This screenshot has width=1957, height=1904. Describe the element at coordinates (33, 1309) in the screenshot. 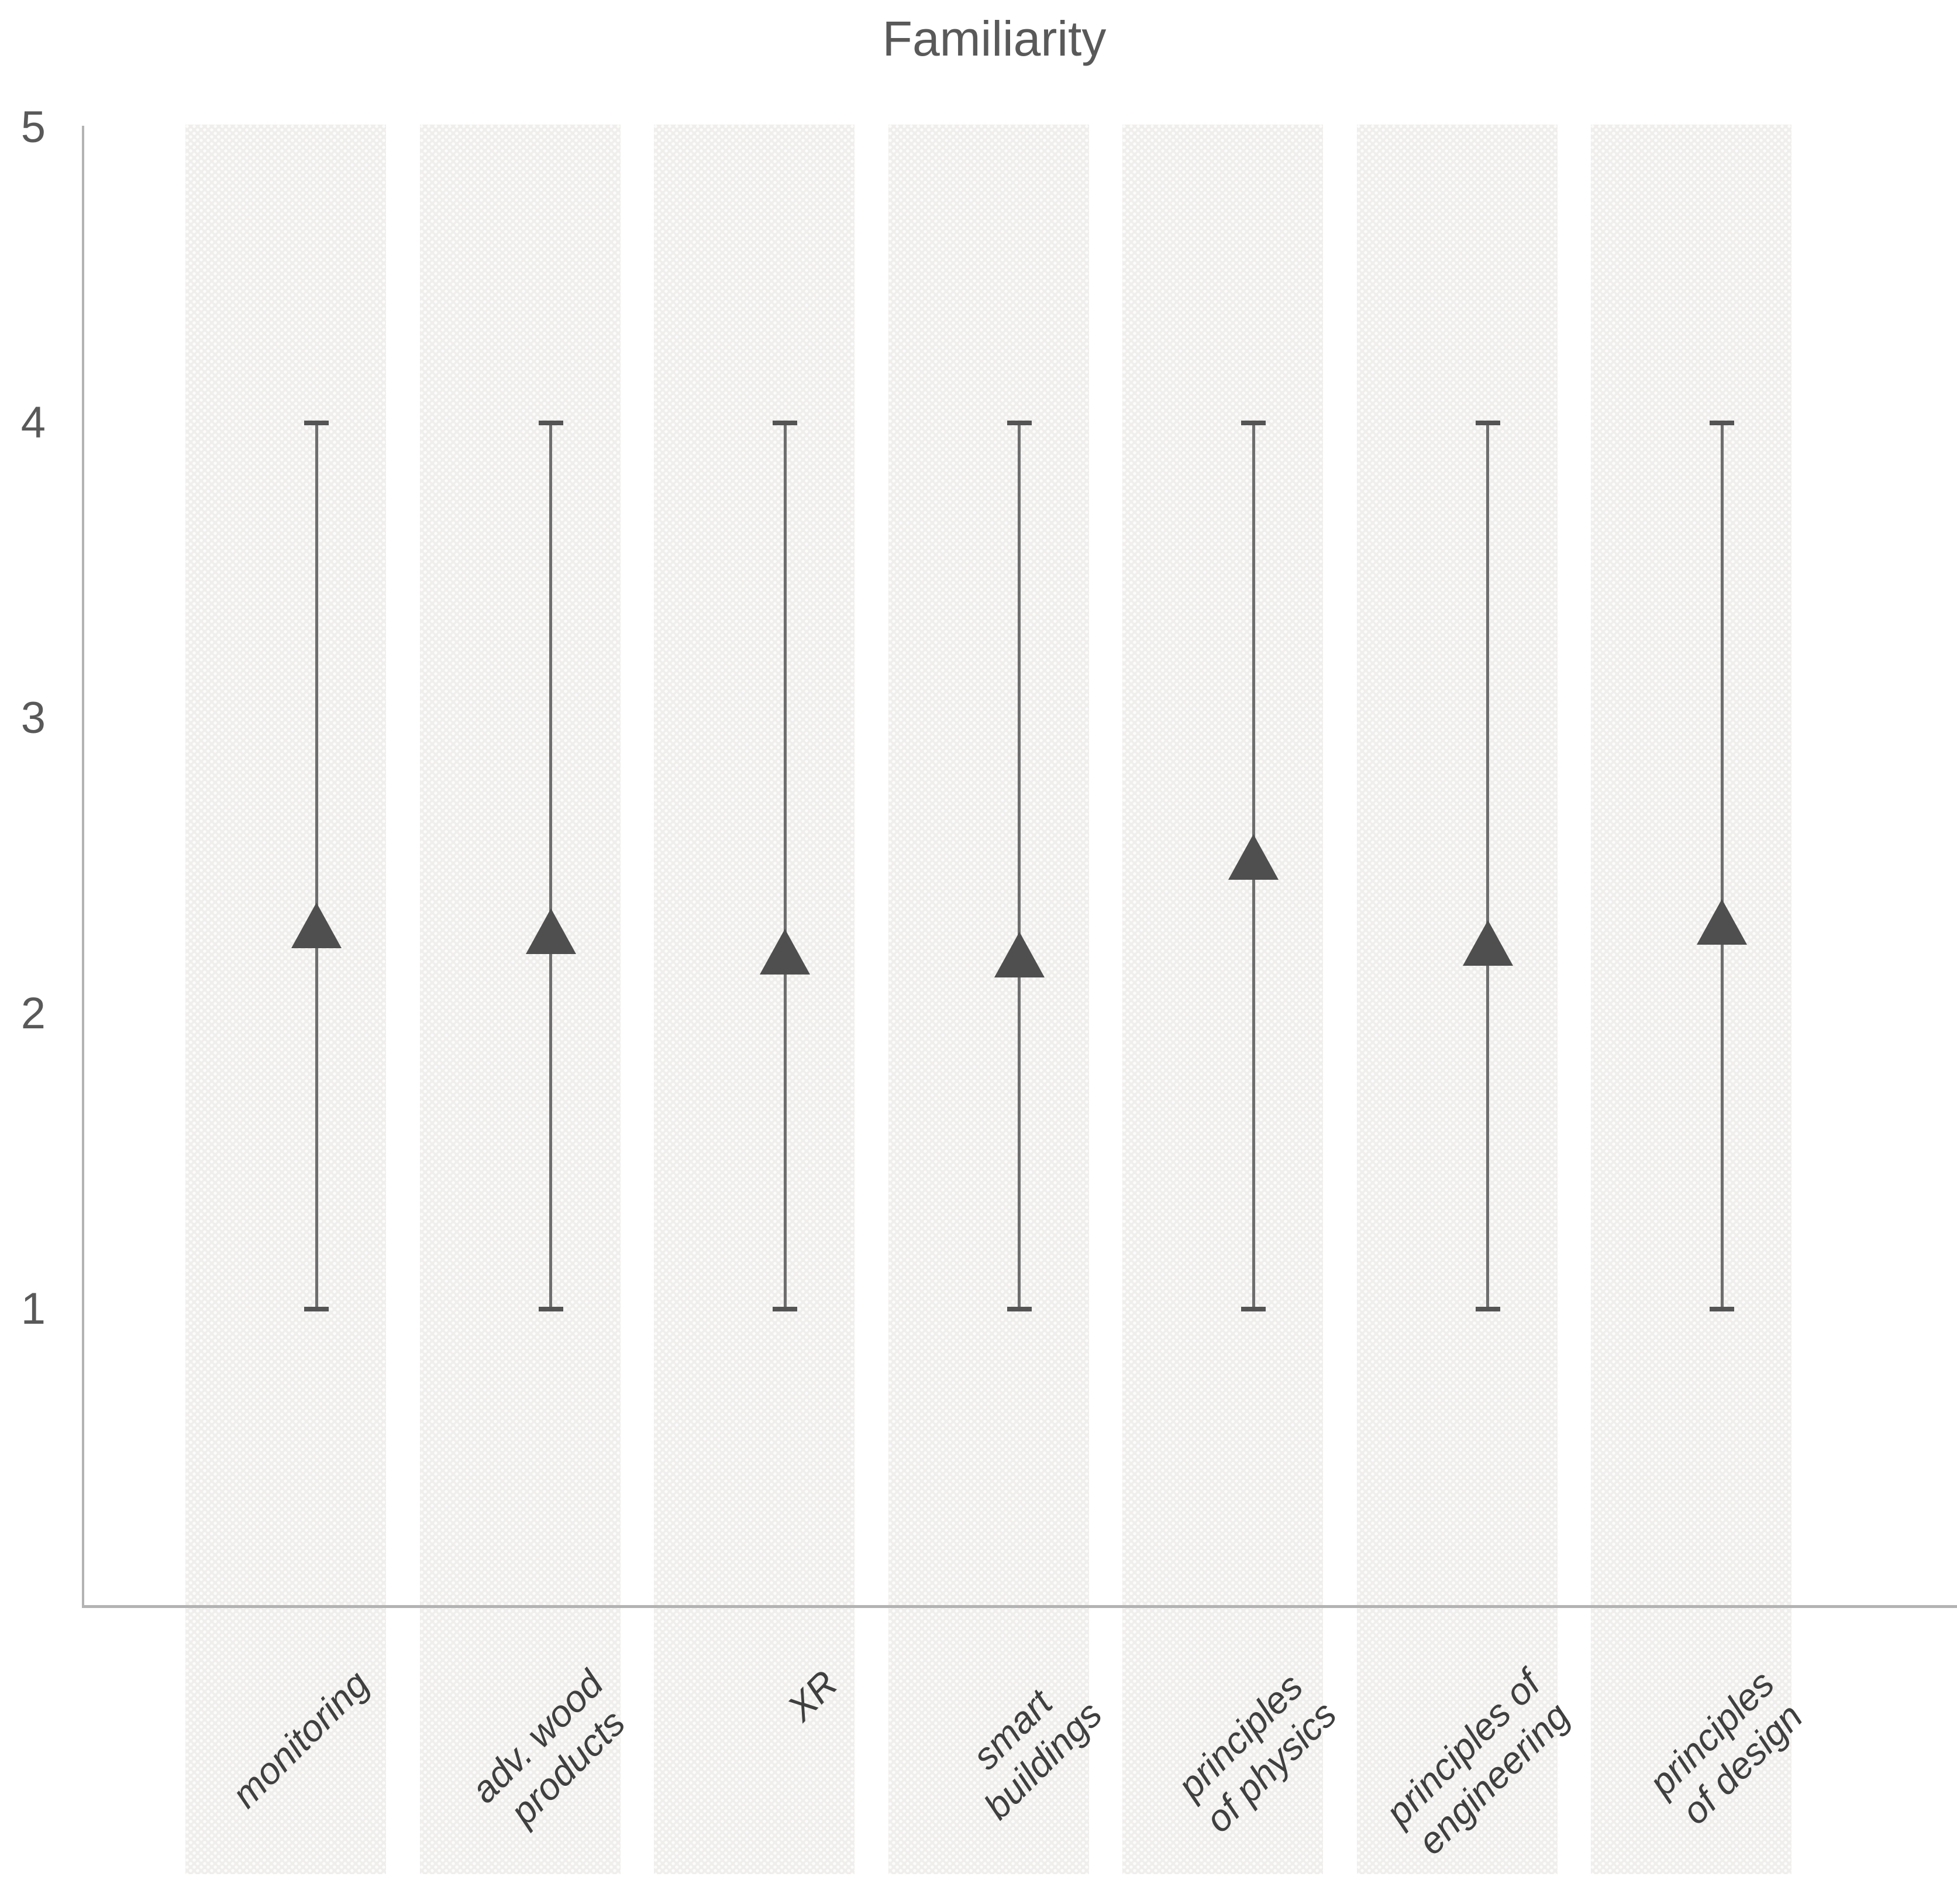

I see `y-axis-tick-label: 1` at that location.